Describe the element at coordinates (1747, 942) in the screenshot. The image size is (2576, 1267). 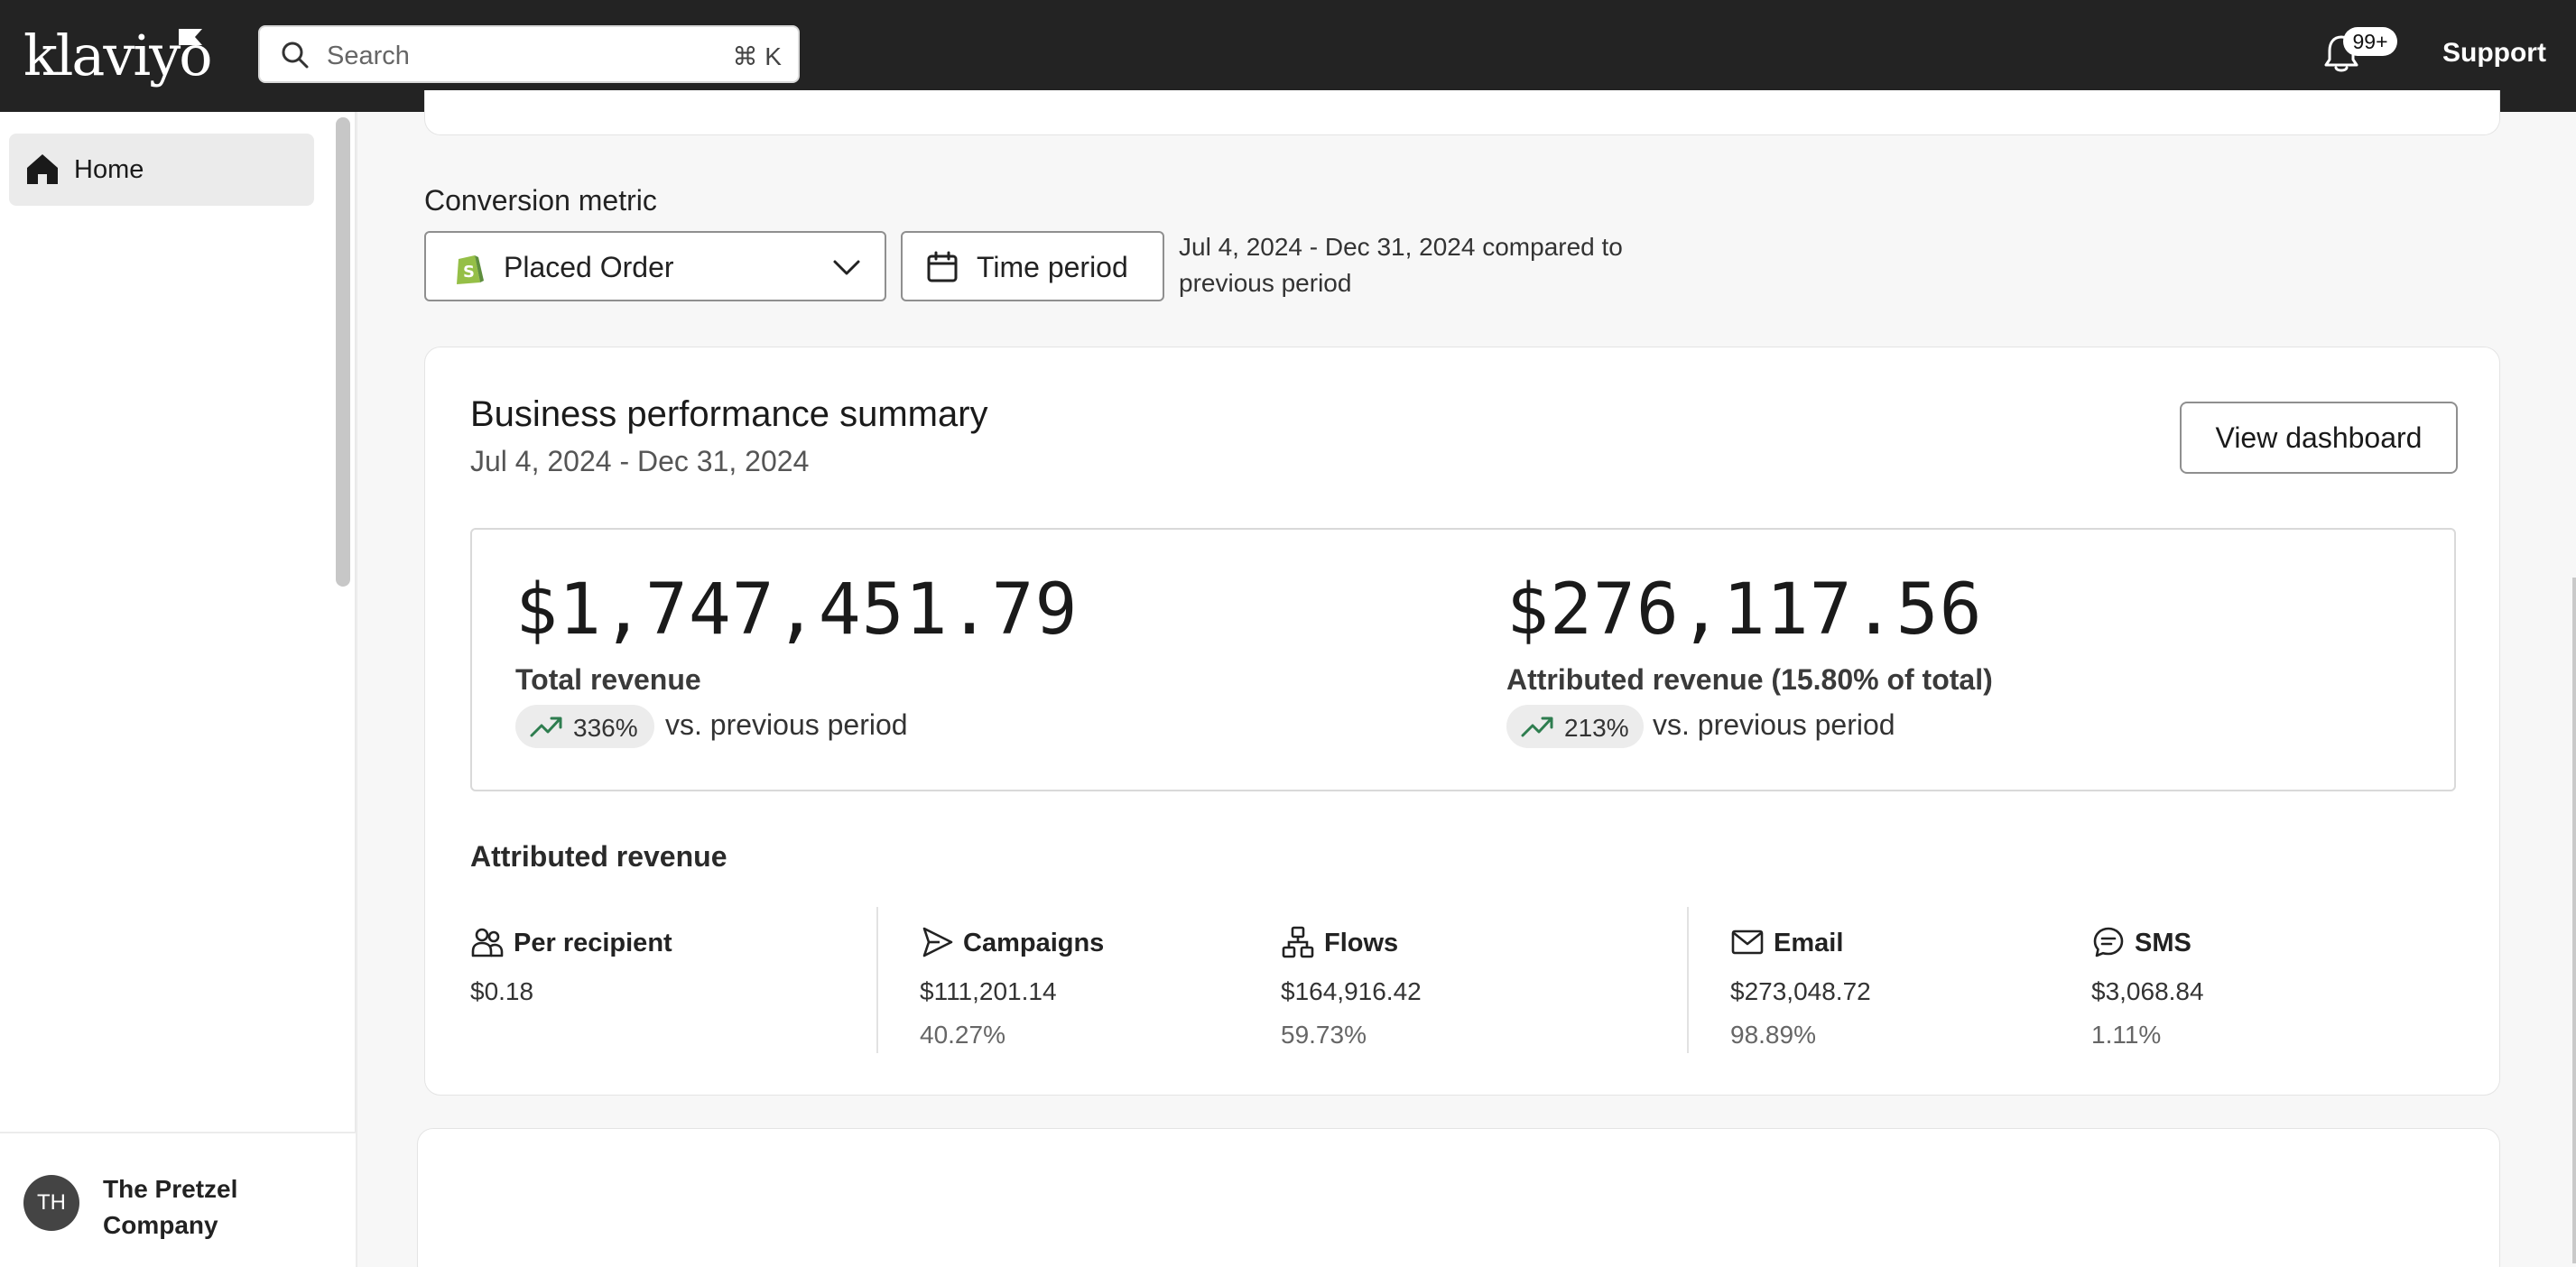
I see `mail-icon` at that location.